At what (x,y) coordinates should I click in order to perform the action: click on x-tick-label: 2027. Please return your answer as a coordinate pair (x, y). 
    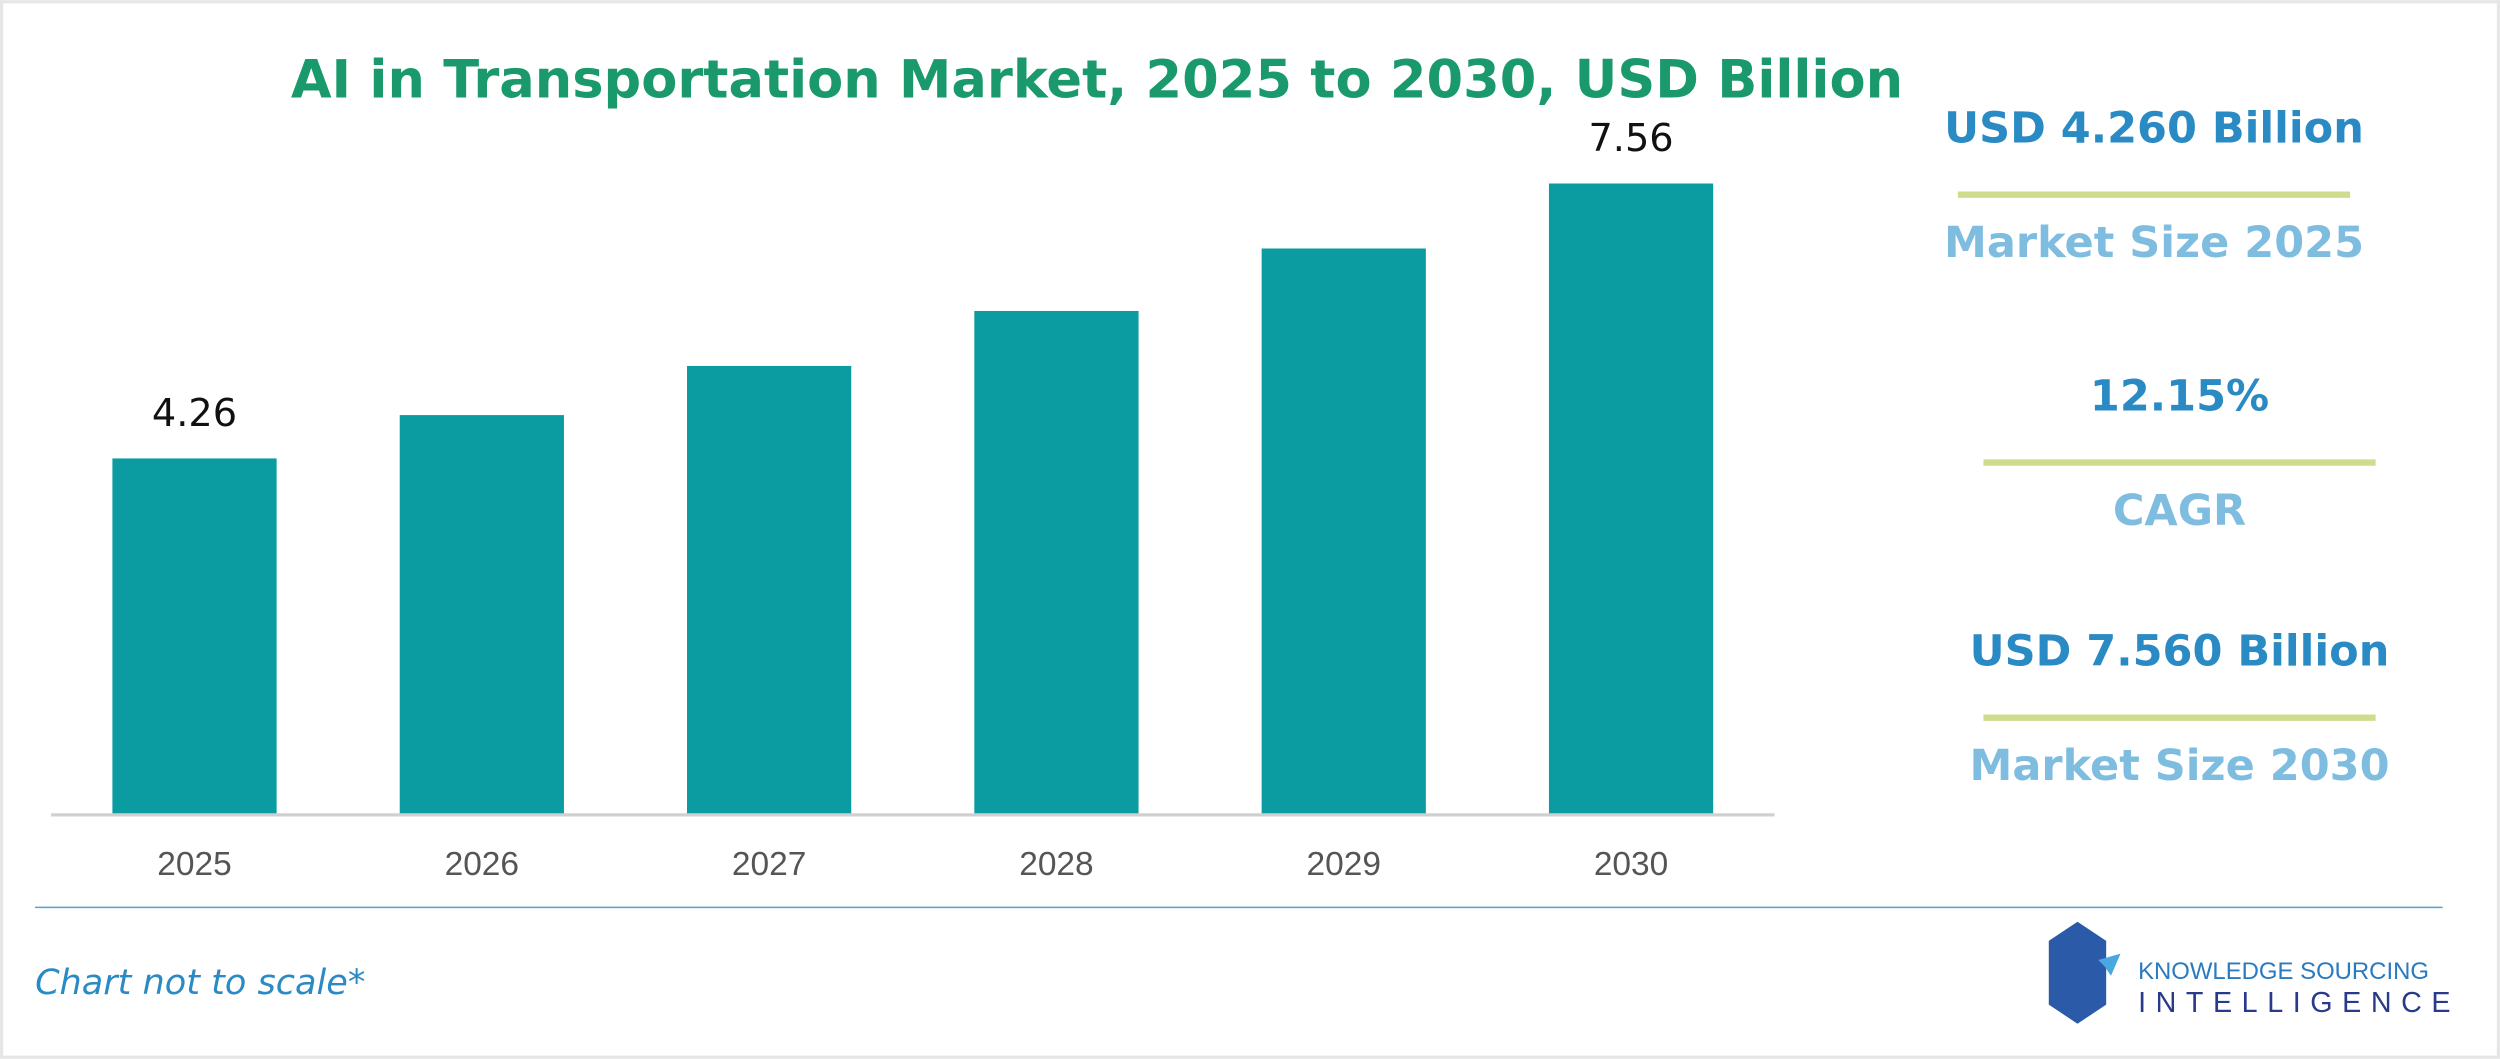
    Looking at the image, I should click on (769, 864).